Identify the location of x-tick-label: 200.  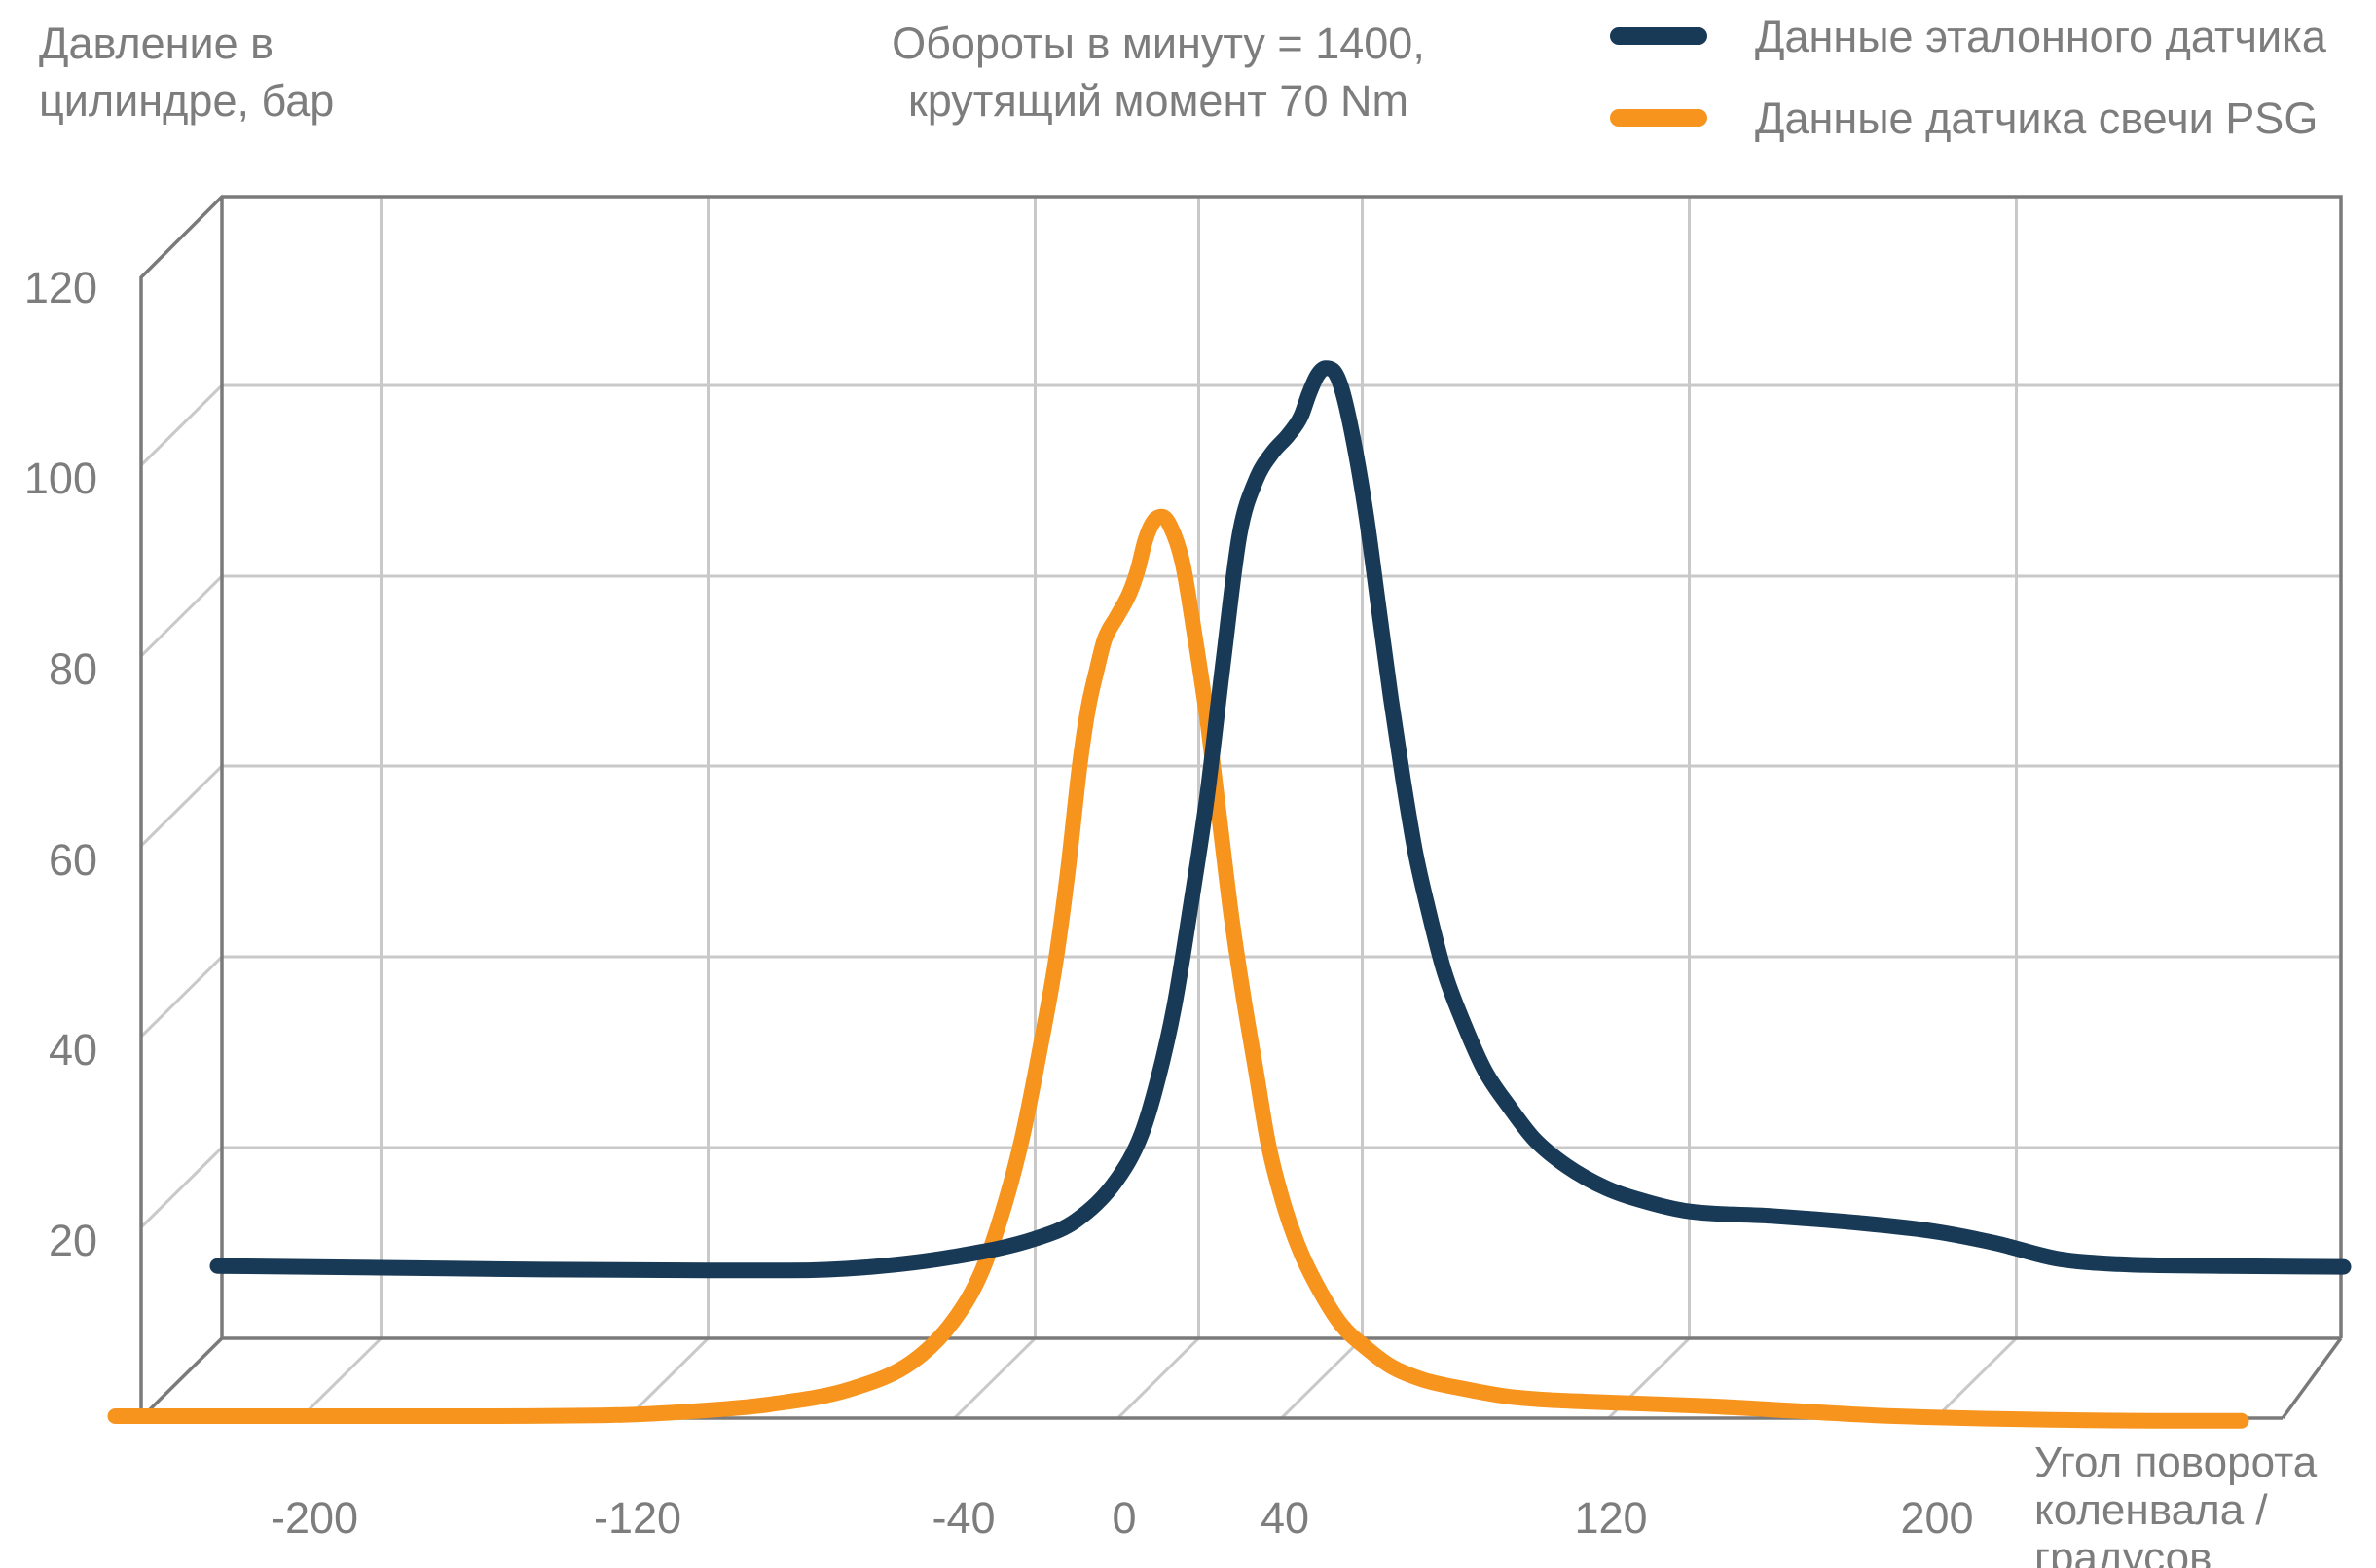
(1936, 1518).